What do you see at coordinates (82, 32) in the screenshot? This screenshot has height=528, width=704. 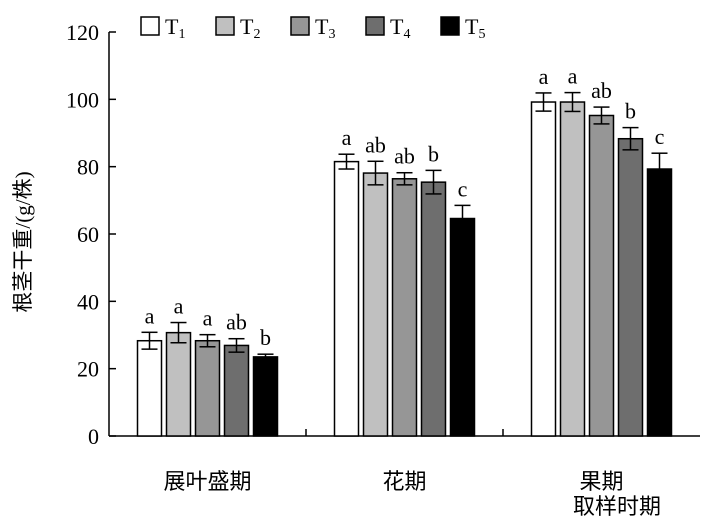 I see `y-tick-label: 120` at bounding box center [82, 32].